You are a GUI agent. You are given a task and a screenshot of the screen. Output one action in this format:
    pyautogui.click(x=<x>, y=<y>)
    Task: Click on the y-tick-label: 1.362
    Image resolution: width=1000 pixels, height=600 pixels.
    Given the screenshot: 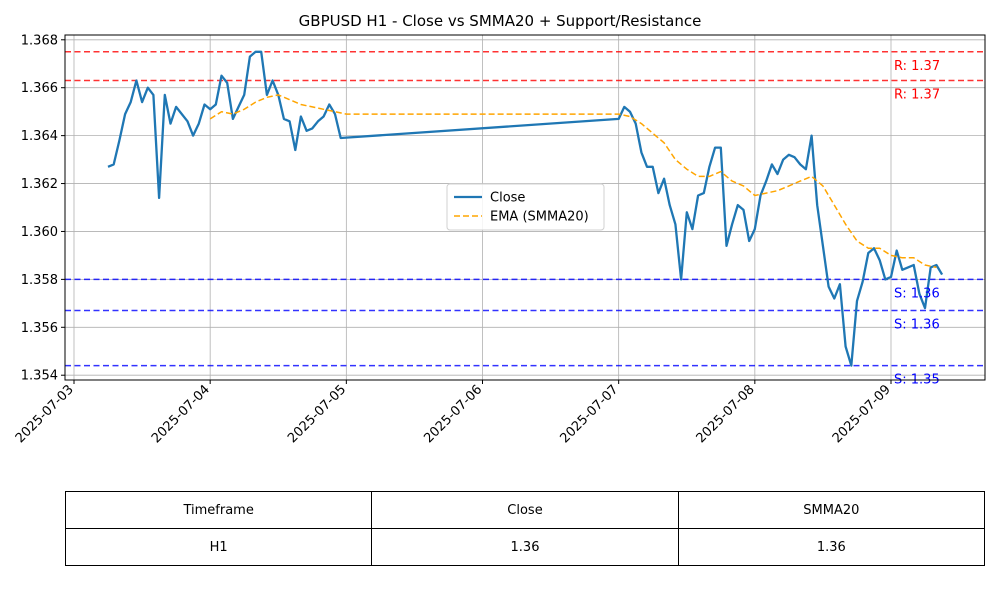 What is the action you would take?
    pyautogui.click(x=39, y=184)
    